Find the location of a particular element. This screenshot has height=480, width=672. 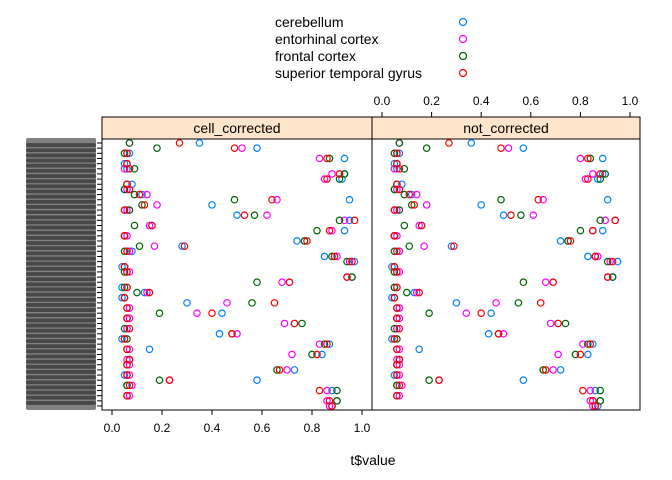

x-tick-label: 0.0 is located at coordinates (112, 428).